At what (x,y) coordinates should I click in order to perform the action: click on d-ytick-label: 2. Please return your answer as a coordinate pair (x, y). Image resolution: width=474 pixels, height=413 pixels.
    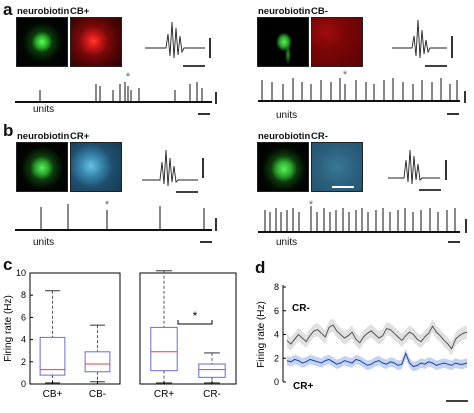
    Looking at the image, I should click on (276, 358).